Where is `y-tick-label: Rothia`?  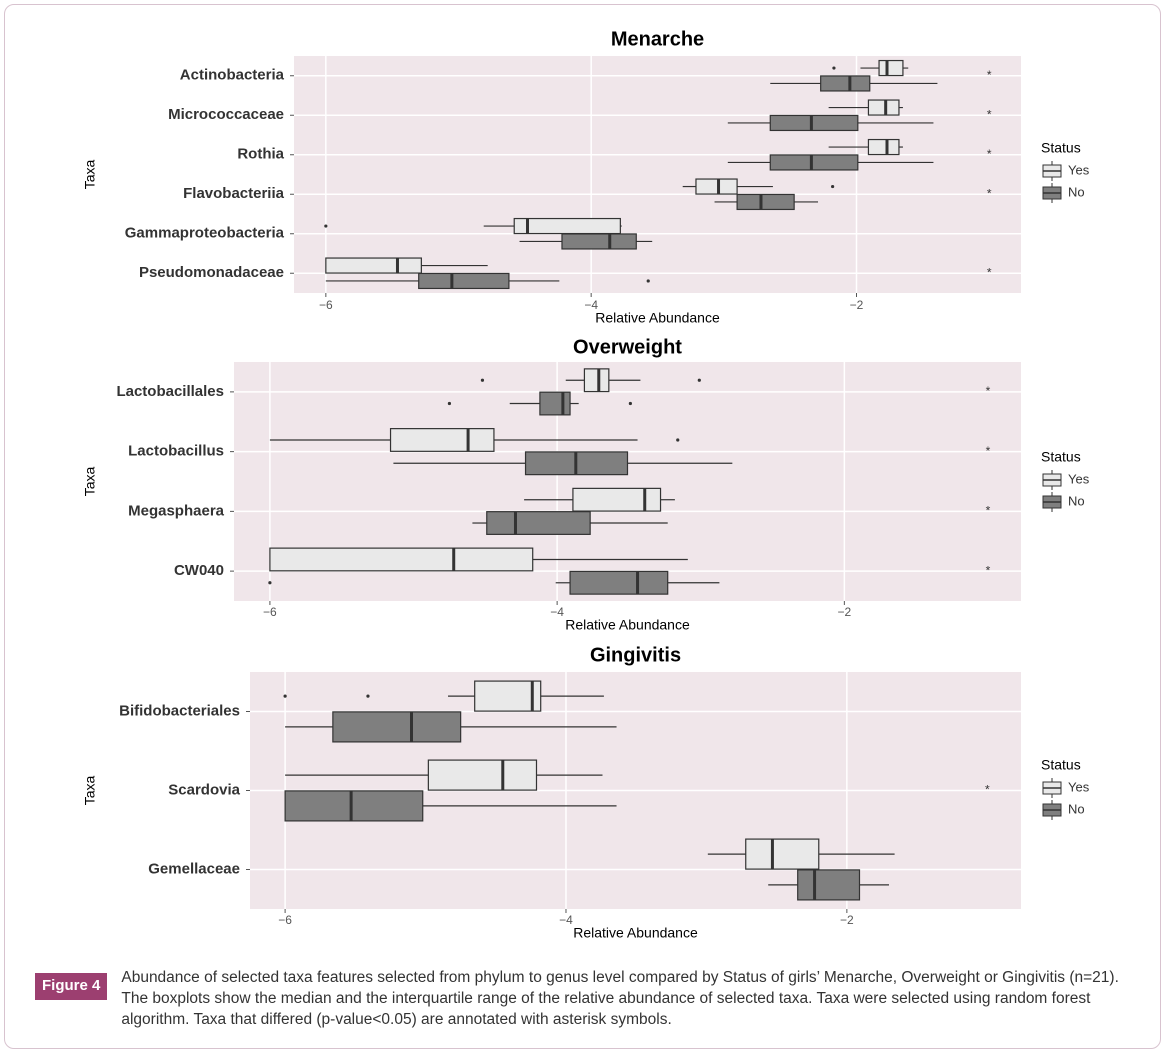 y-tick-label: Rothia is located at coordinates (260, 154).